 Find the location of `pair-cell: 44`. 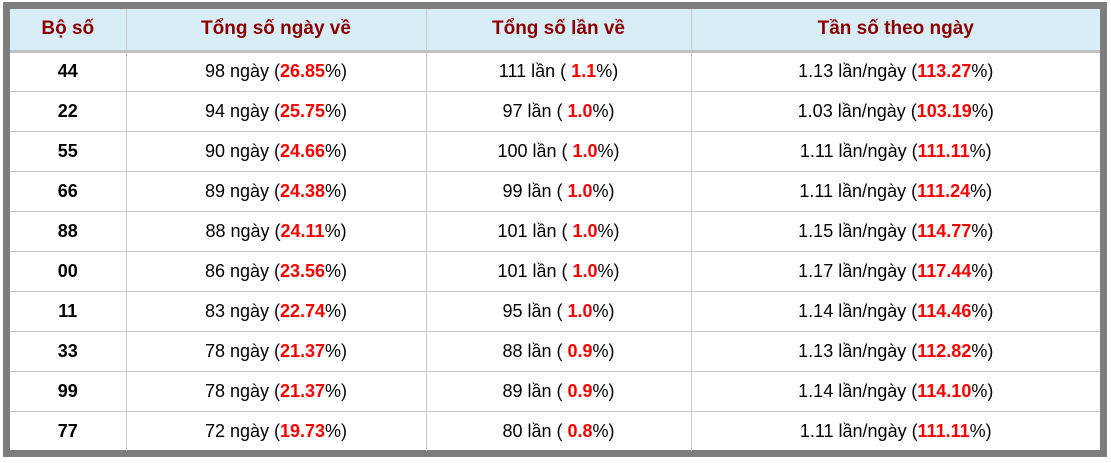

pair-cell: 44 is located at coordinates (68, 71).